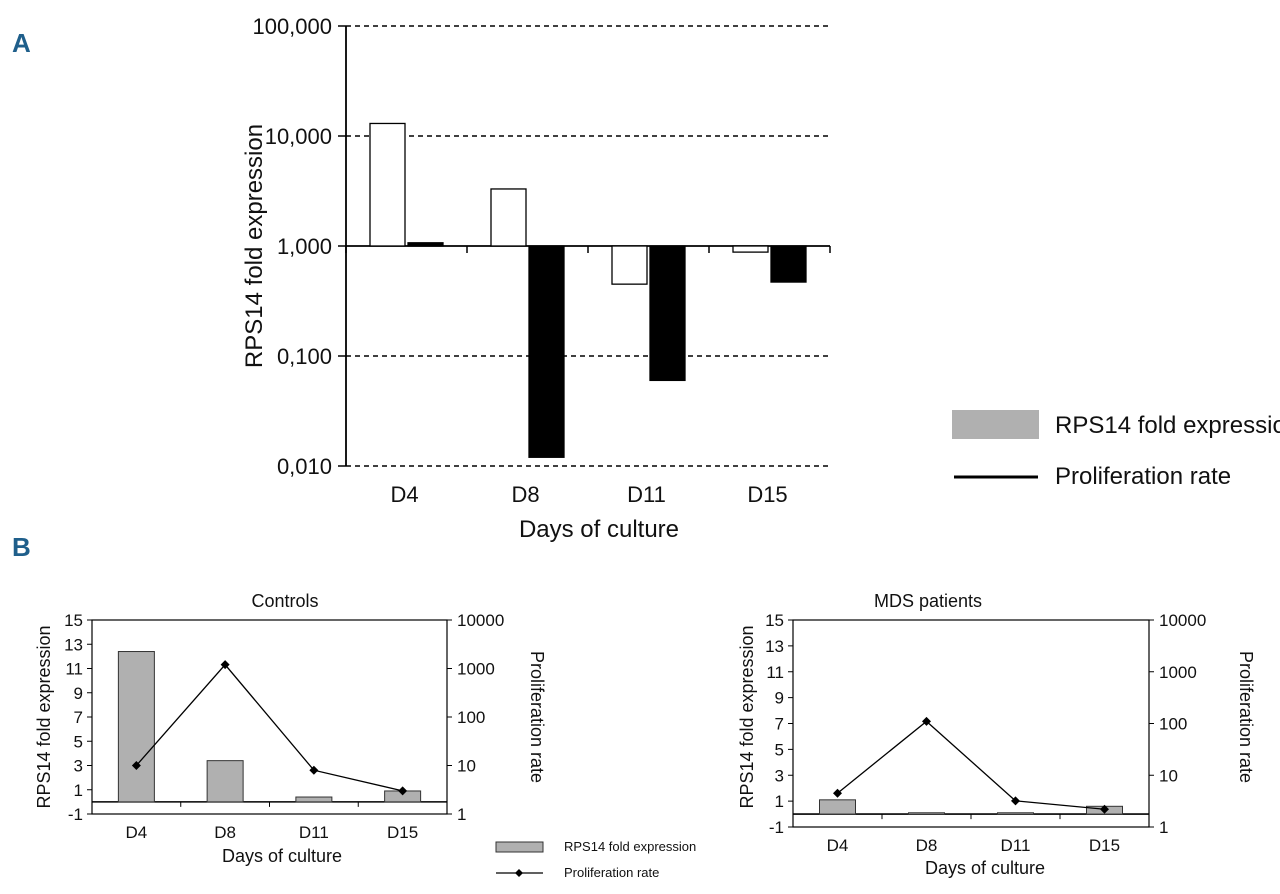 The height and width of the screenshot is (894, 1280). I want to click on chart-b-mds-ytick-label: 11, so click(775, 672).